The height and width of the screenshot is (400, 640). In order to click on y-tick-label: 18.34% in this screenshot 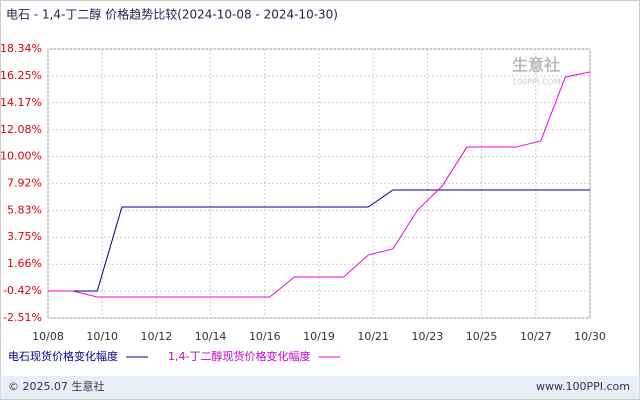, I will do `click(21, 48)`.